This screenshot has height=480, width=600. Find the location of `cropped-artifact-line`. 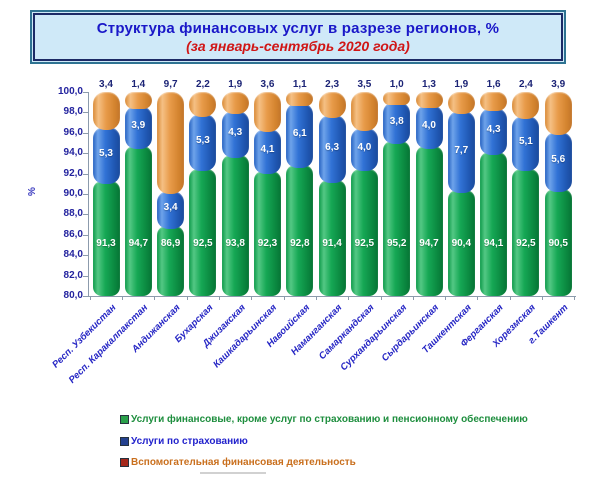

cropped-artifact-line is located at coordinates (233, 473).